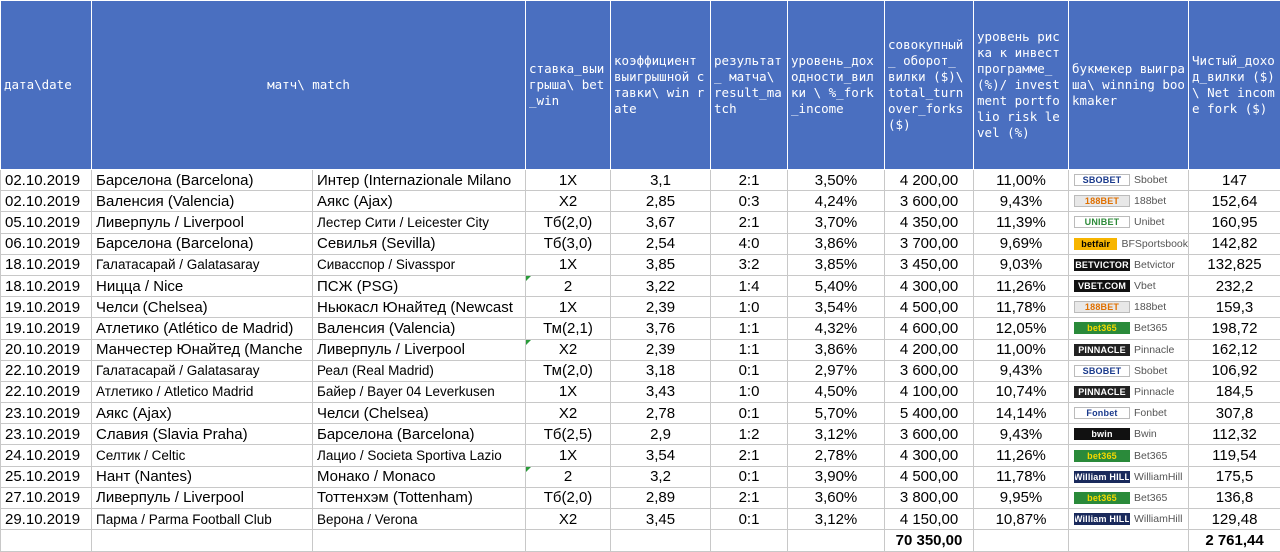  Describe the element at coordinates (661, 370) in the screenshot. I see `cell-win-rate: 3,18` at that location.